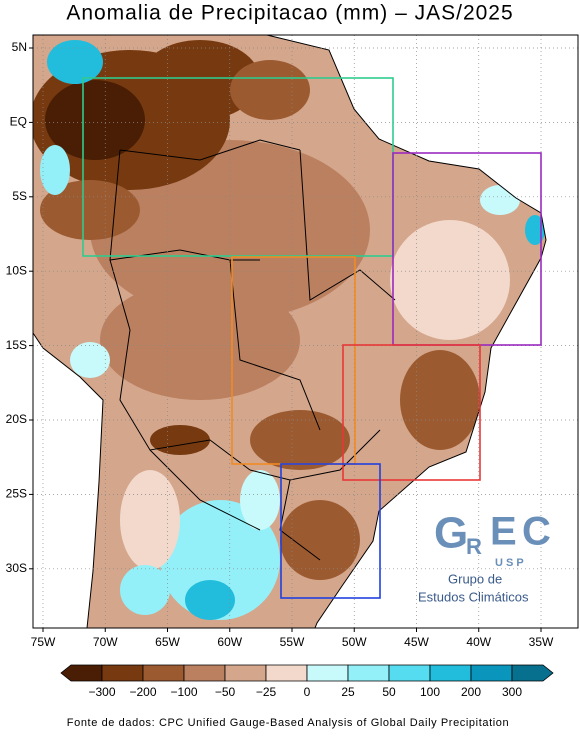 The height and width of the screenshot is (736, 580). What do you see at coordinates (101, 692) in the screenshot?
I see `colorbar-label: −300` at bounding box center [101, 692].